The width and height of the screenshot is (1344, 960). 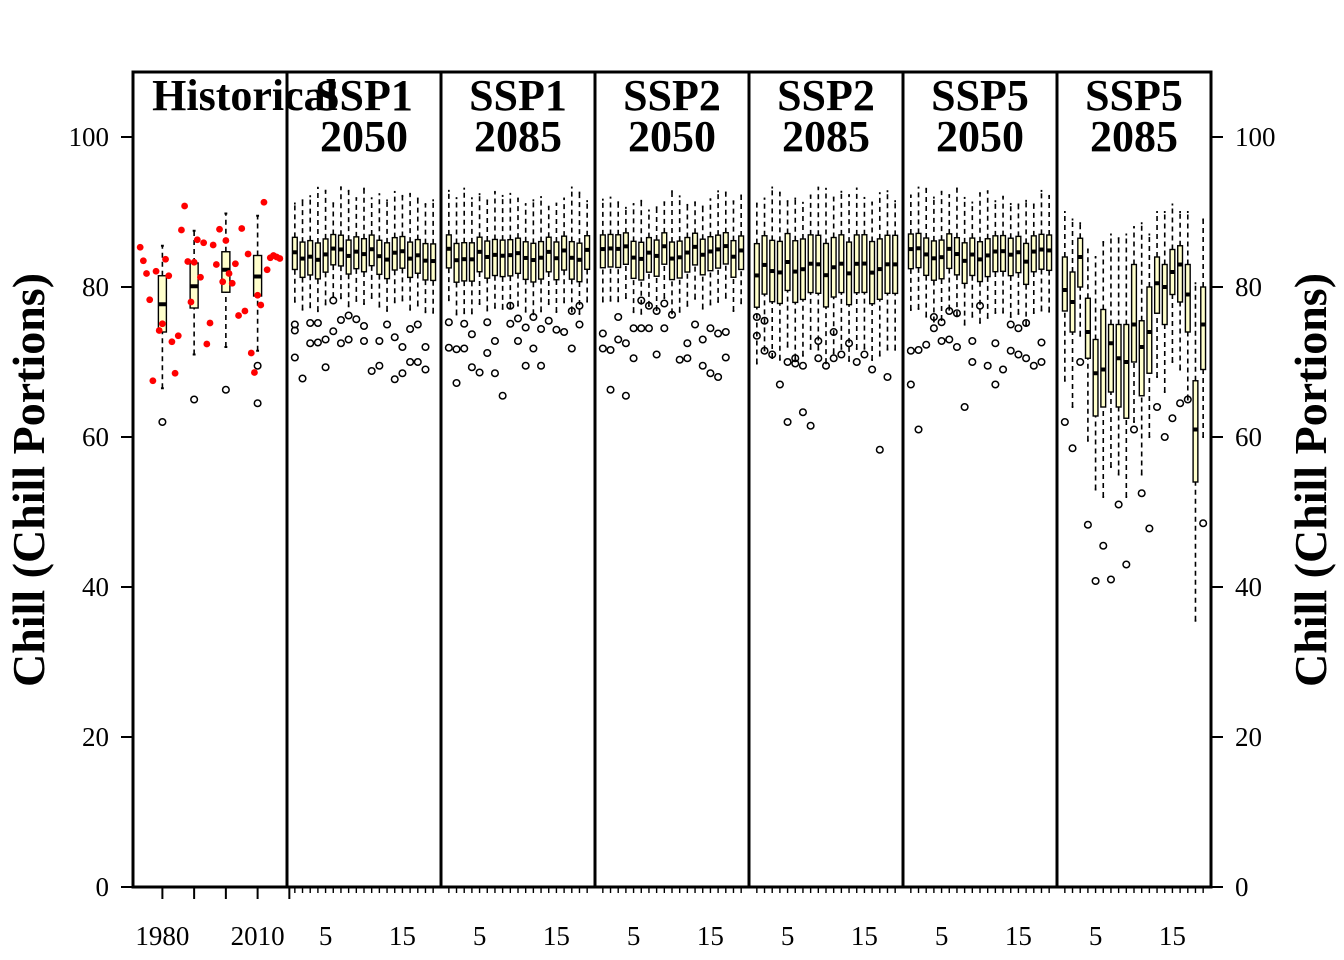 I want to click on y-tick-label-right: 80, so click(x=1248, y=287).